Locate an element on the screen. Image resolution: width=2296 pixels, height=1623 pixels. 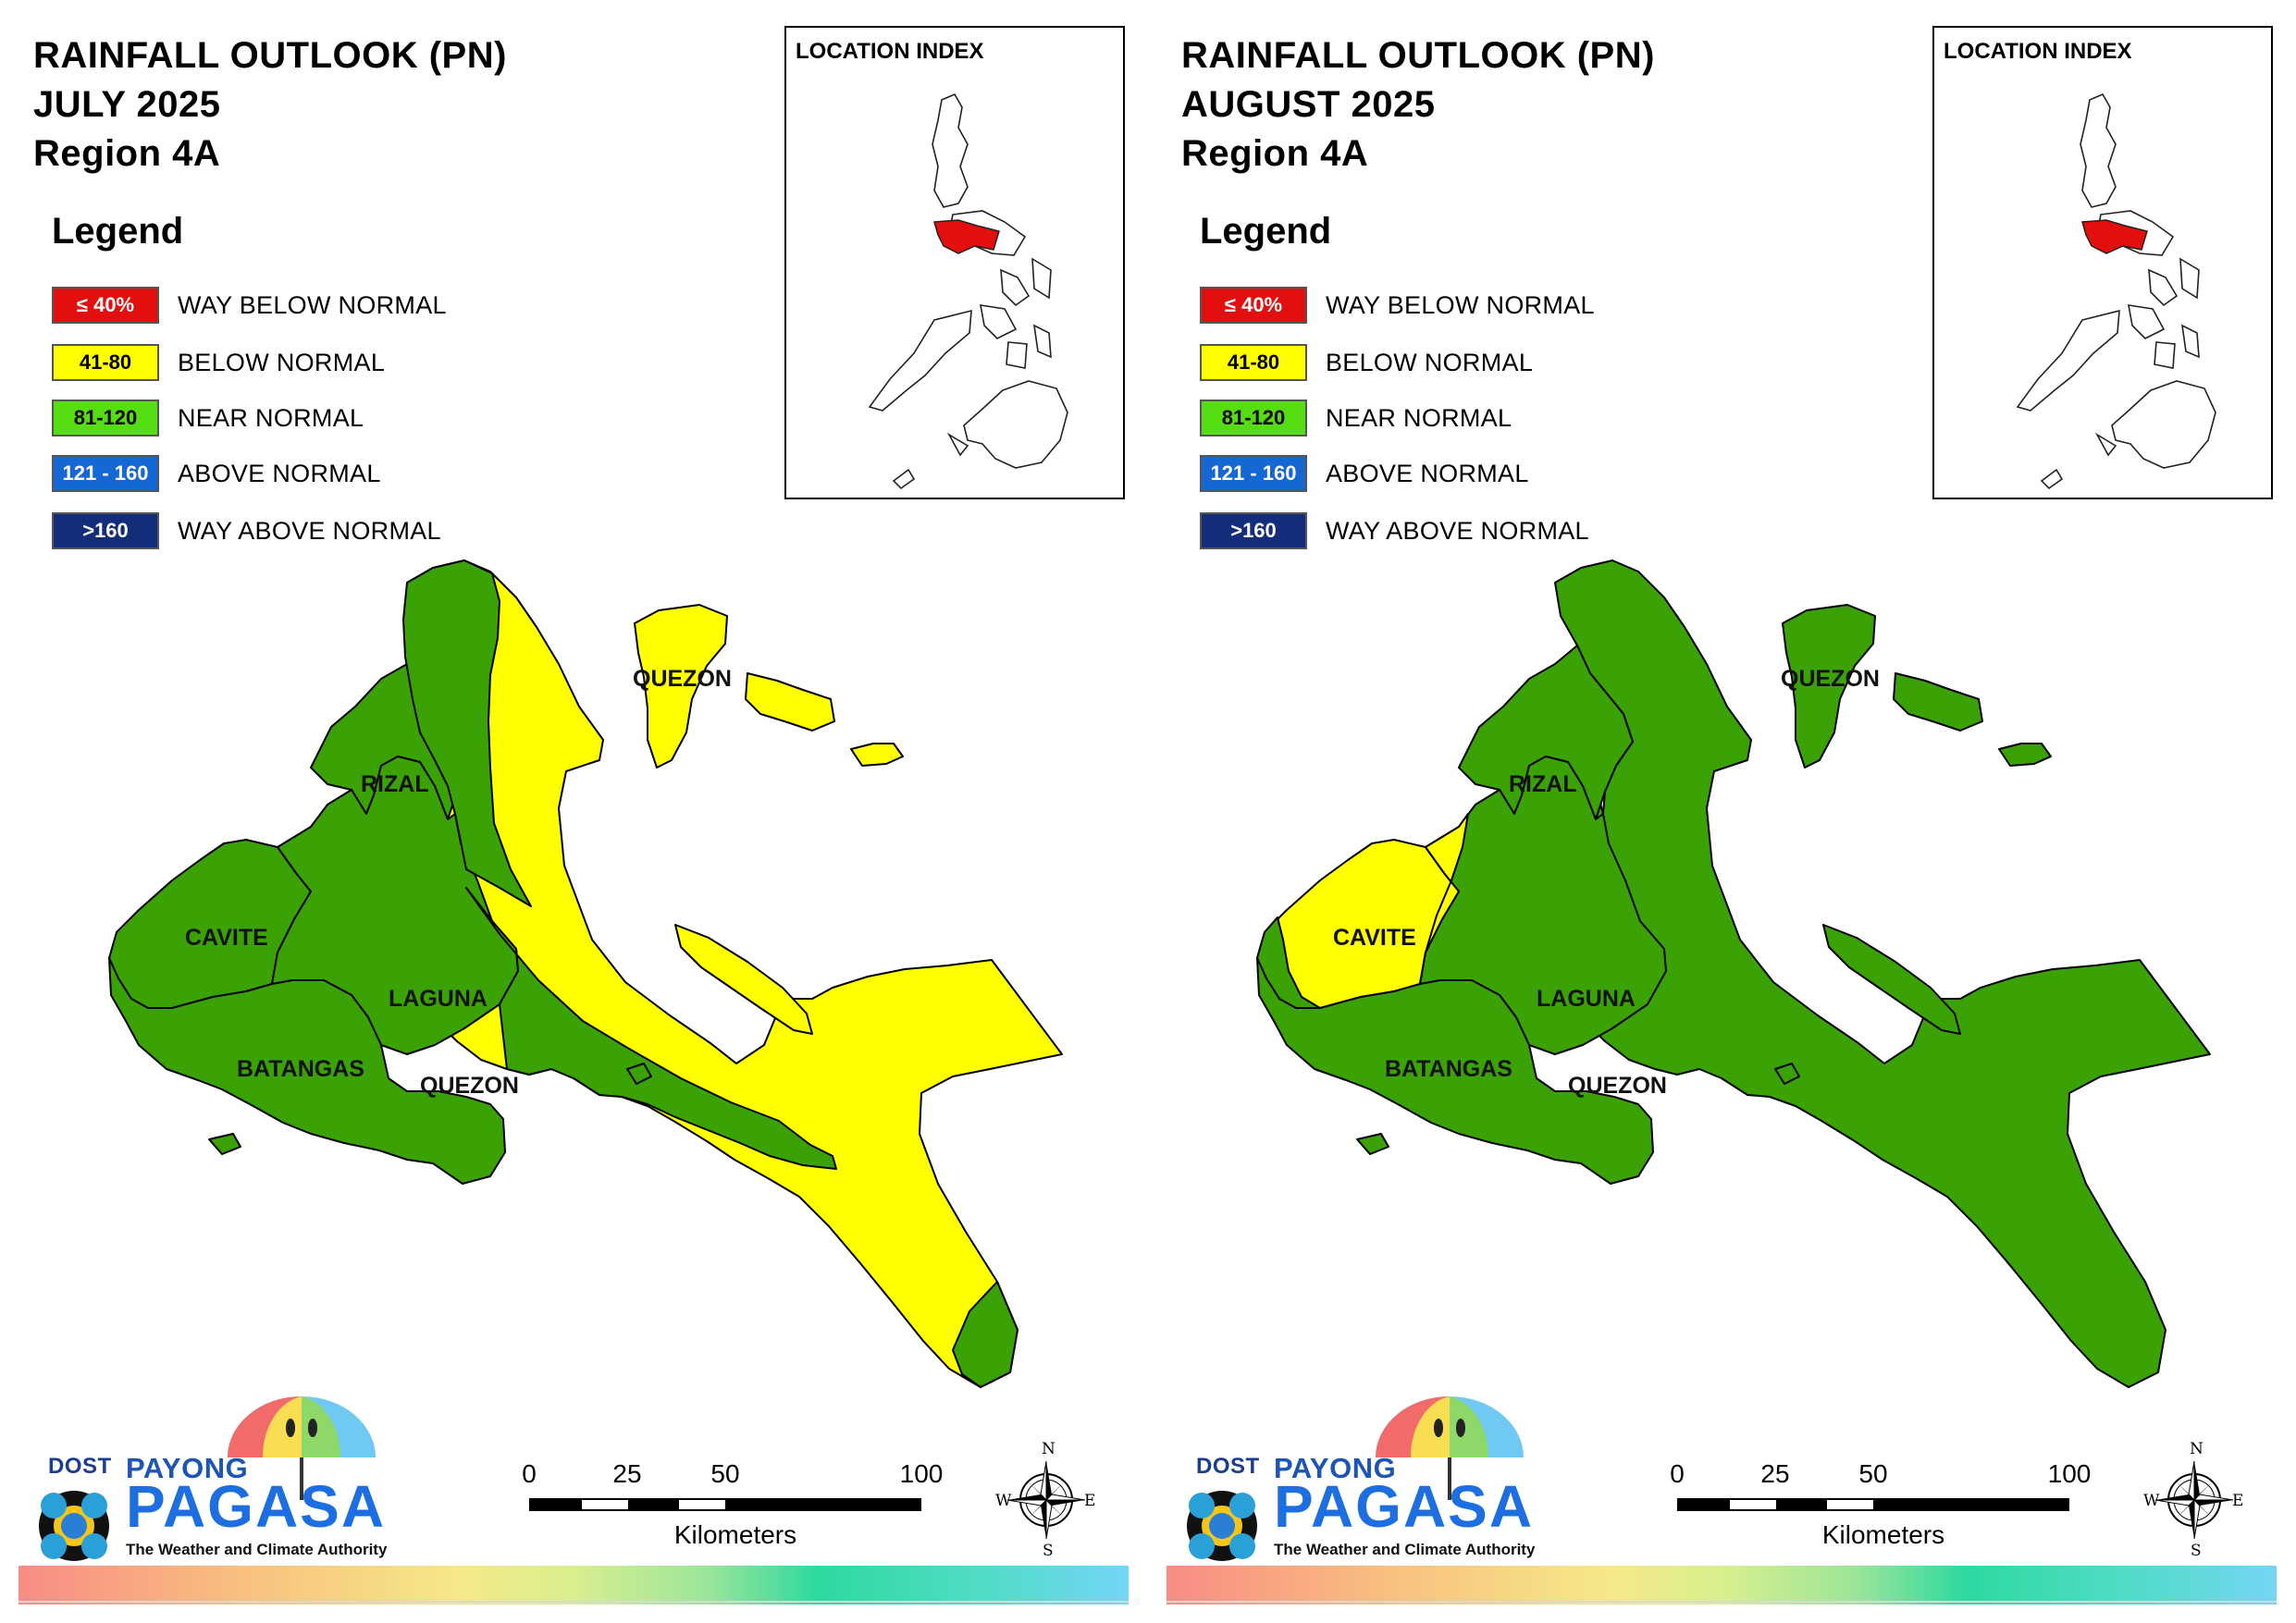
legend-label: WAY BELOW NORMAL is located at coordinates (1460, 304).